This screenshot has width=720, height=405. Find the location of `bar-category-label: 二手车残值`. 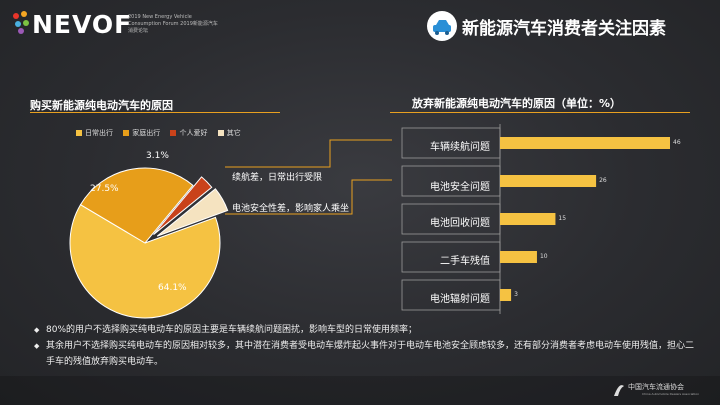

bar-category-label: 二手车残值 is located at coordinates (465, 261).